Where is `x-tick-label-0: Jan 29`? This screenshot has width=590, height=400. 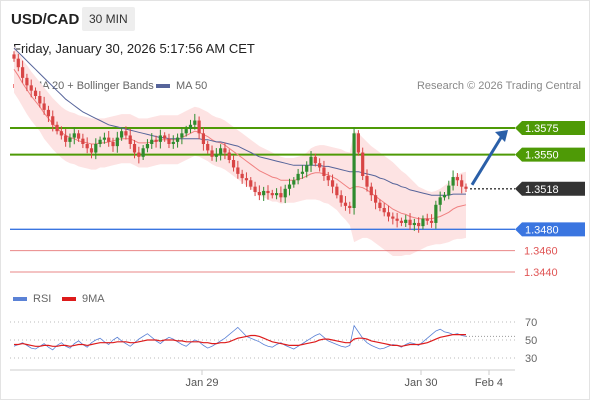
x-tick-label-0: Jan 29 is located at coordinates (201, 383).